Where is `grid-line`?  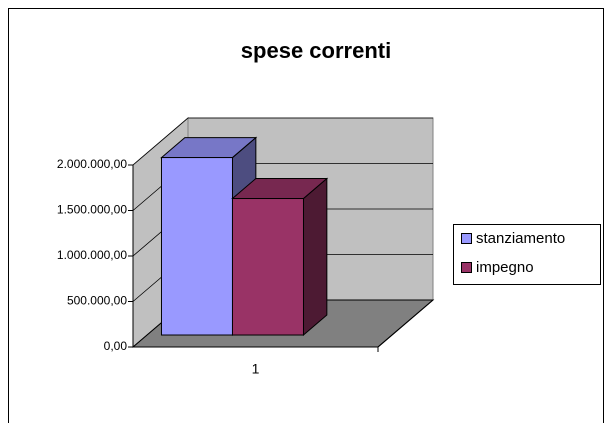 grid-line is located at coordinates (282, 141).